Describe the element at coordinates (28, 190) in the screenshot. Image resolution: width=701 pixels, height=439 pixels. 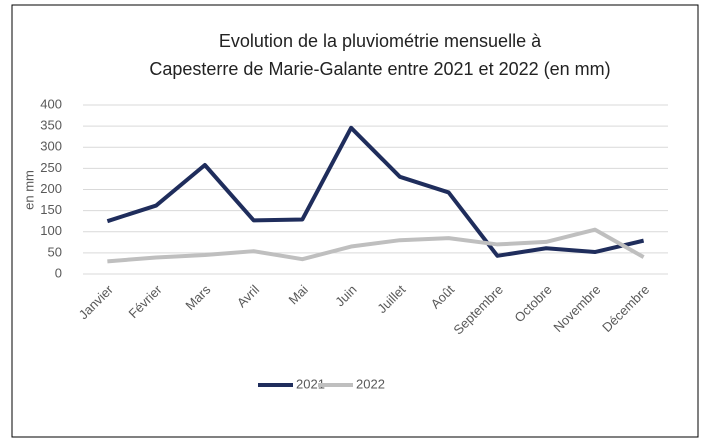
I see `y-axis-label: en mm` at that location.